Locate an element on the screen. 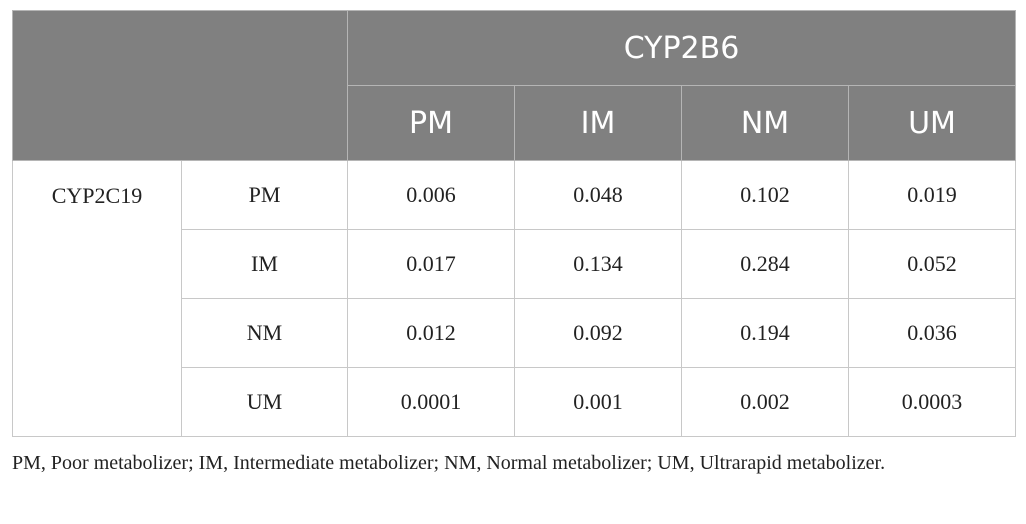  header-row: PM IM NM UM is located at coordinates (515, 123).